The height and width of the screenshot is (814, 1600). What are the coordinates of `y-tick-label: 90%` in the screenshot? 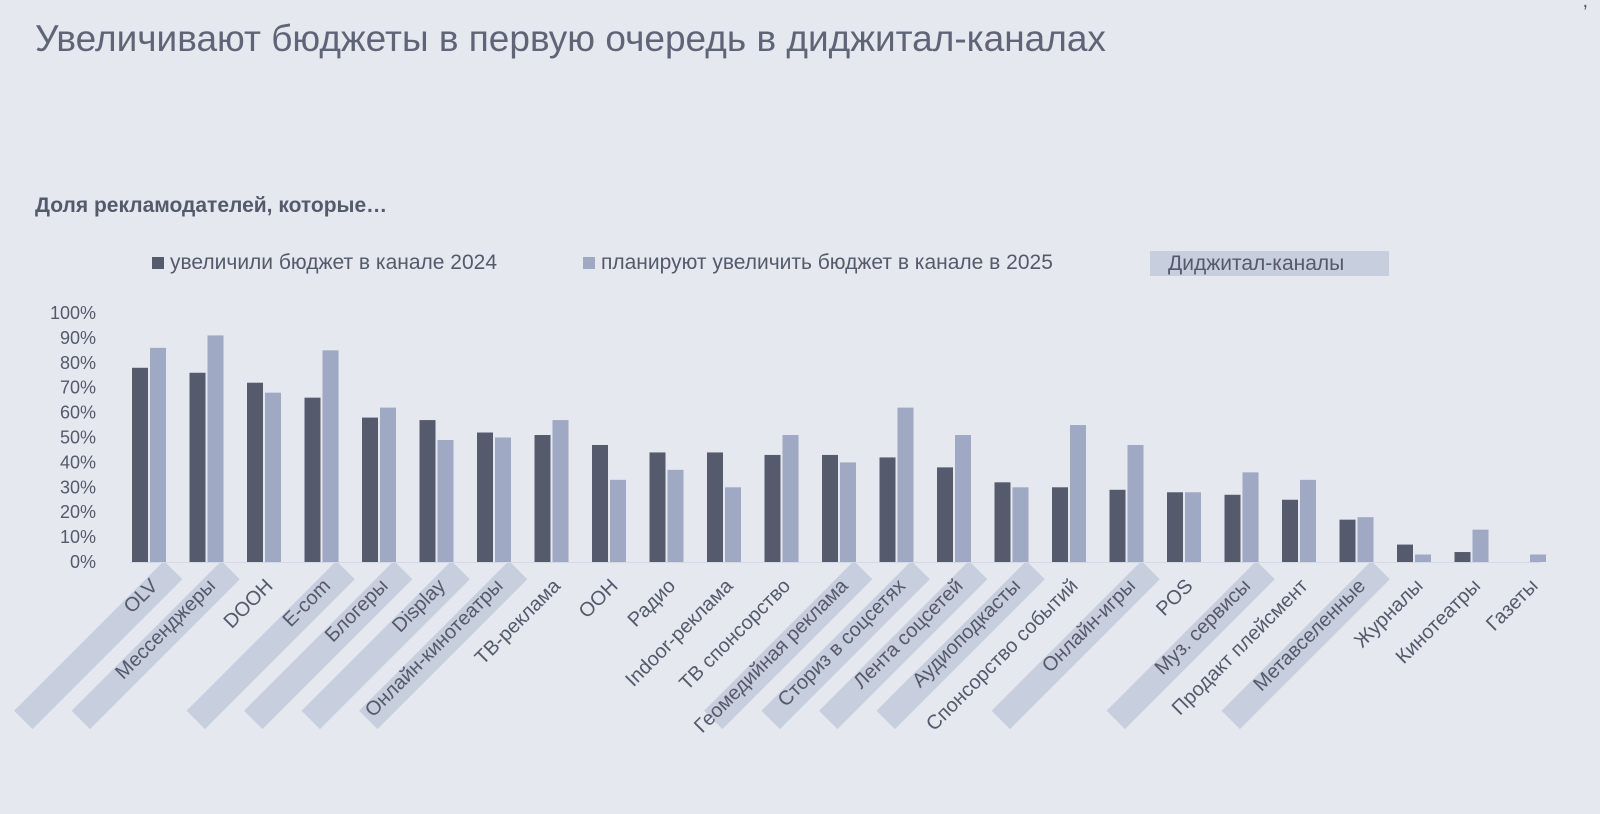 It's located at (78, 338).